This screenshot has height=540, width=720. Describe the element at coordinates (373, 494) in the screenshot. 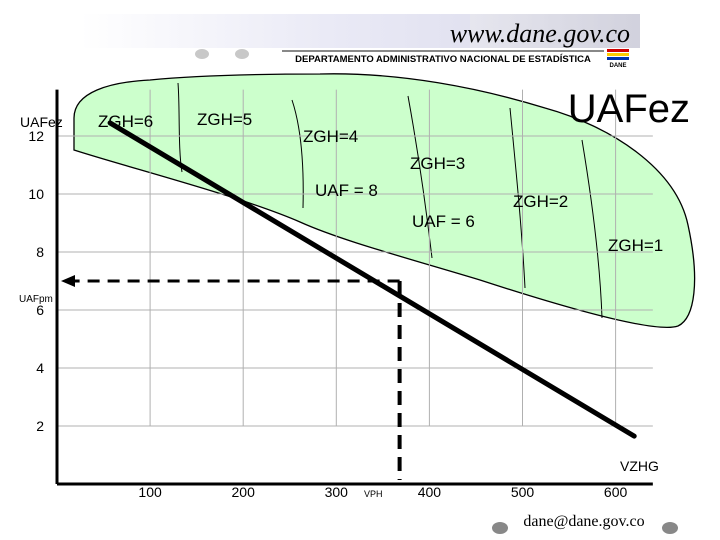

I see `vph-label: VPH` at that location.